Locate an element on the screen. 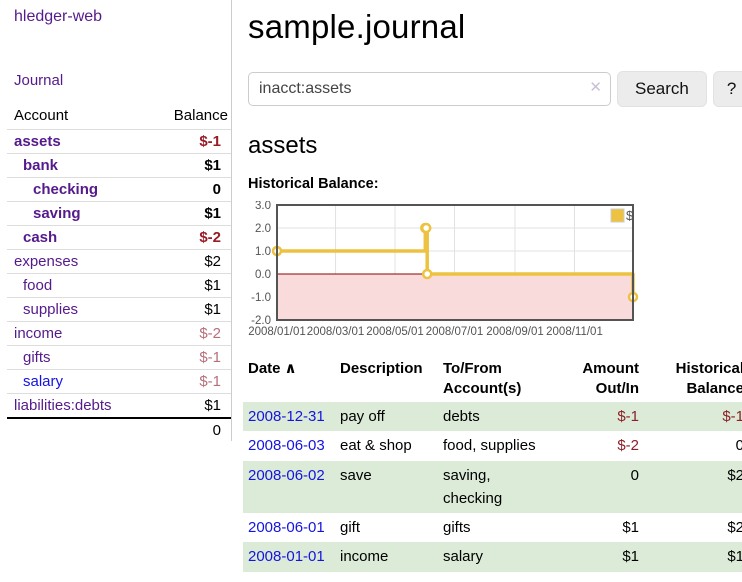  accounts-header-account: Account is located at coordinates (41, 115).